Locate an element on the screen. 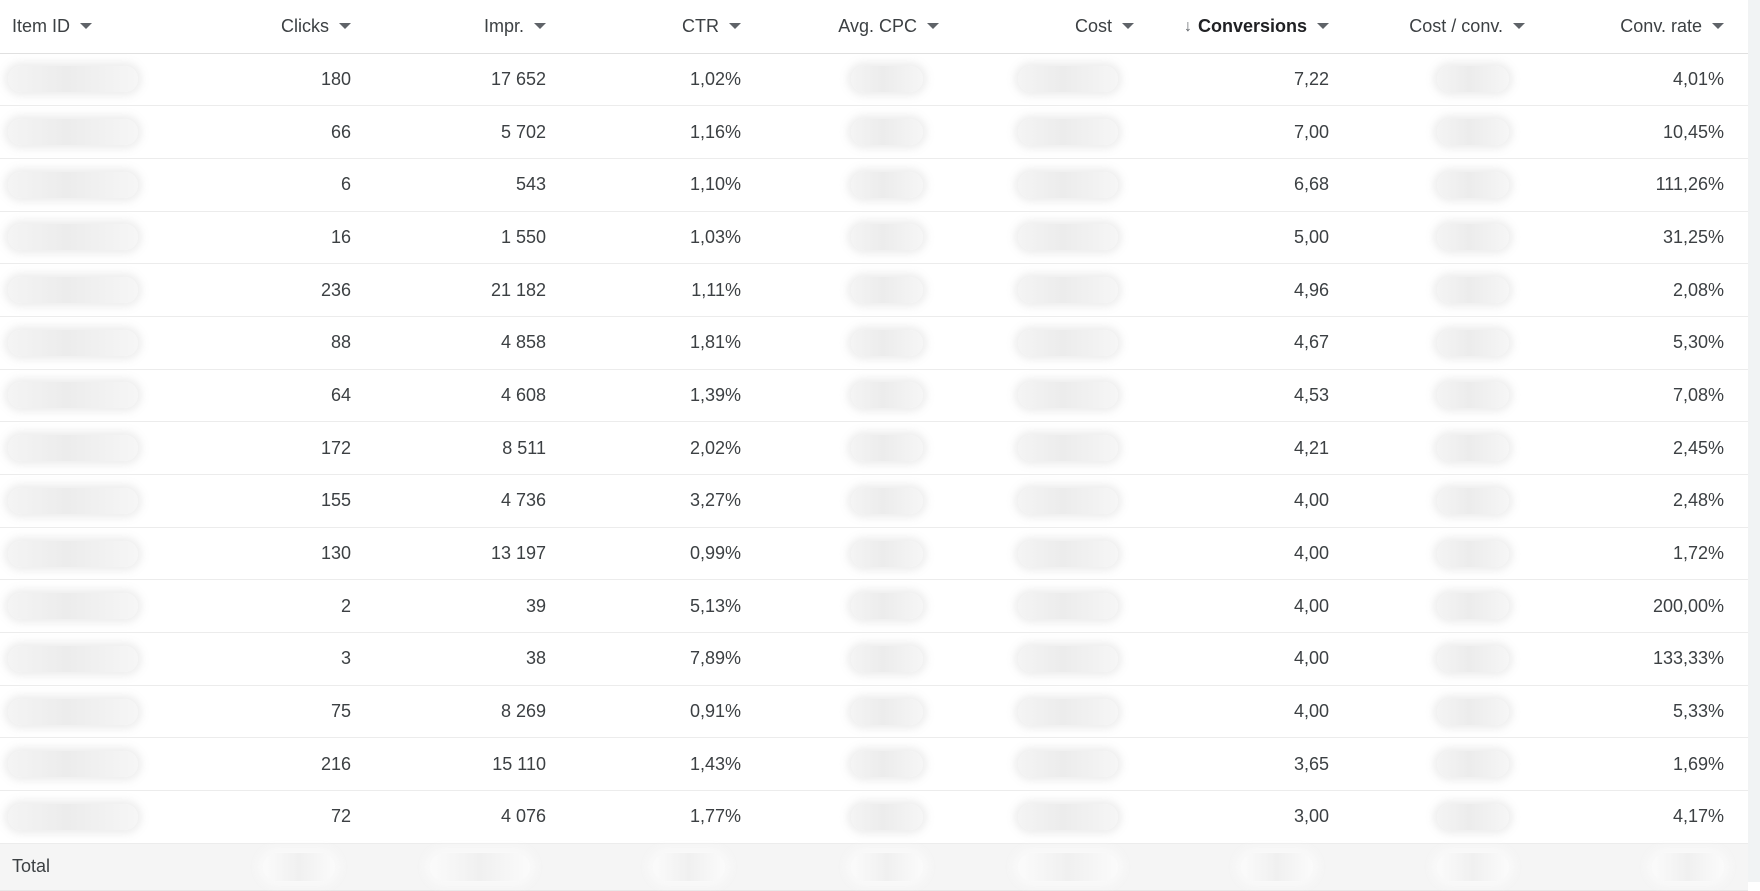 This screenshot has width=1760, height=891. table-row: 75 8 269 0,91% 4,00 5,33% is located at coordinates (874, 712).